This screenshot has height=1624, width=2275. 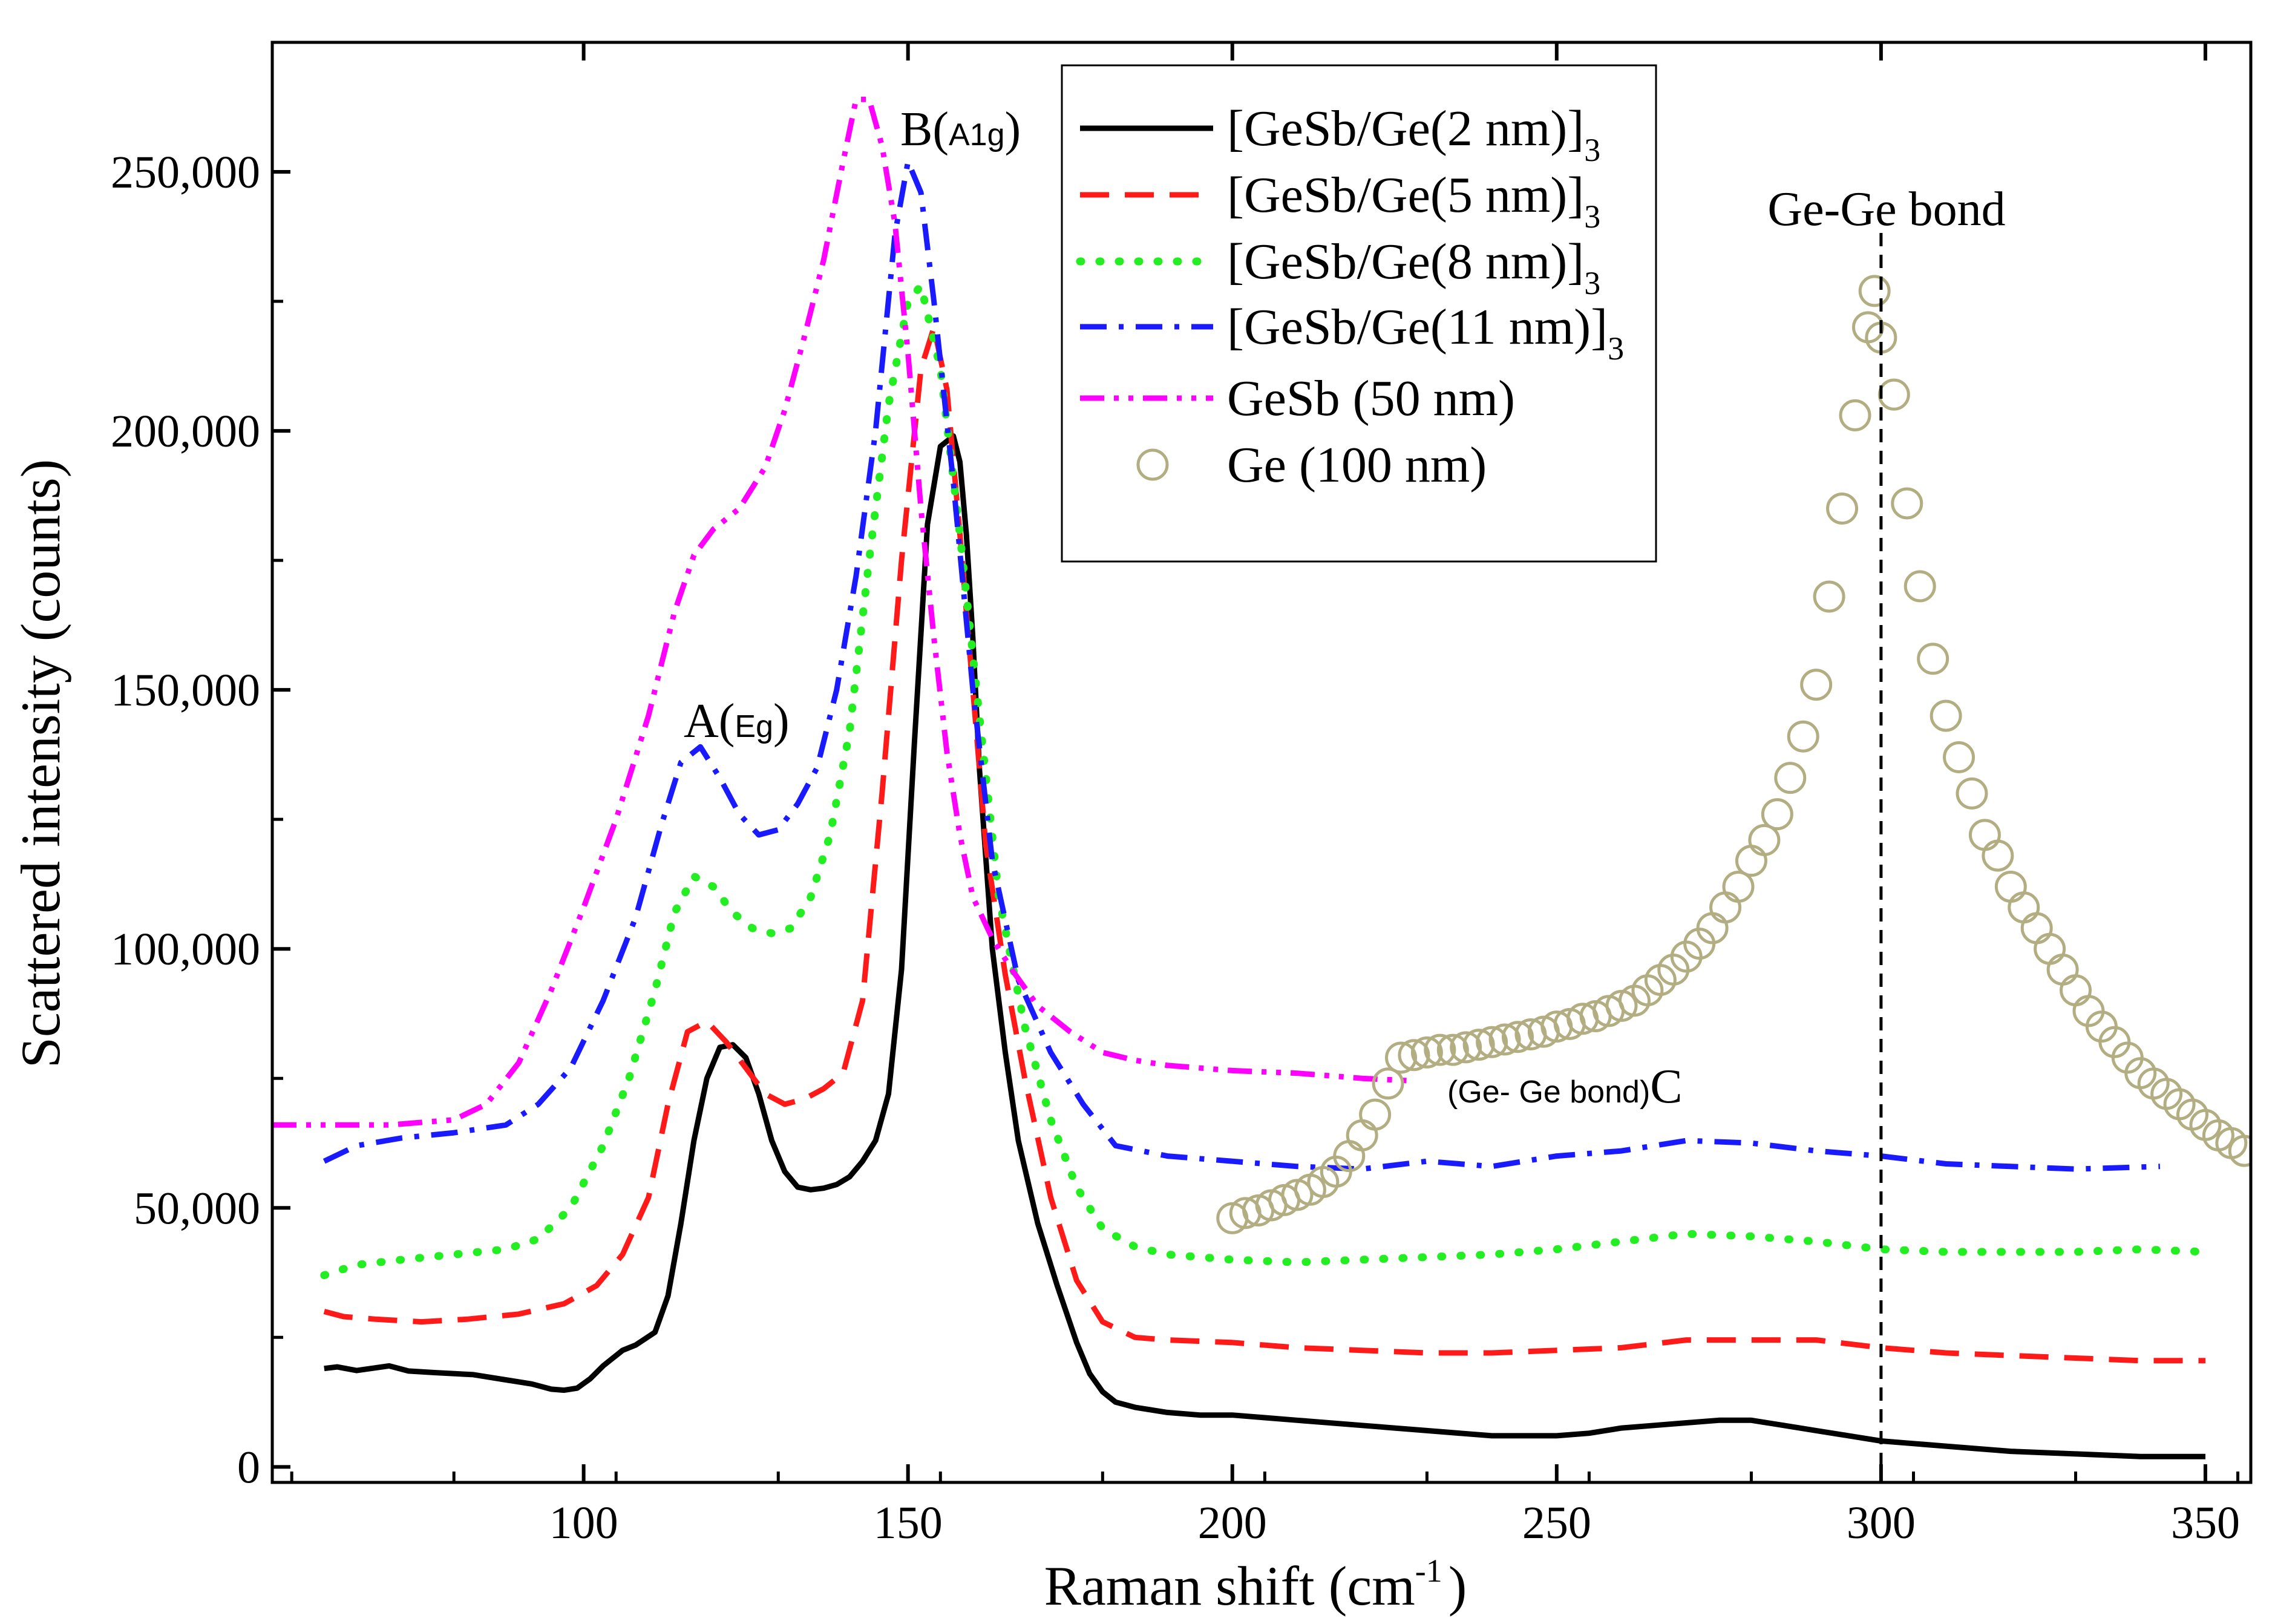 I want to click on y-tick-label: 50,000, so click(x=197, y=1208).